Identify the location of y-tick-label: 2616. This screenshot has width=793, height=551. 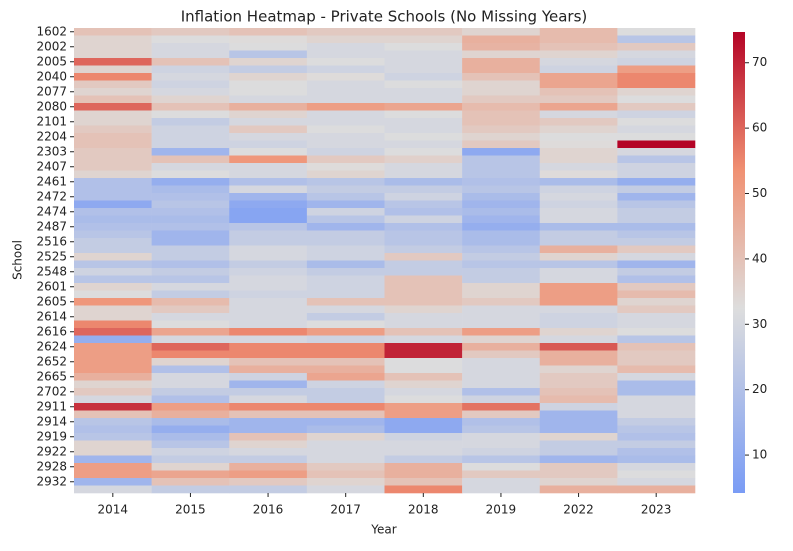
(51, 331).